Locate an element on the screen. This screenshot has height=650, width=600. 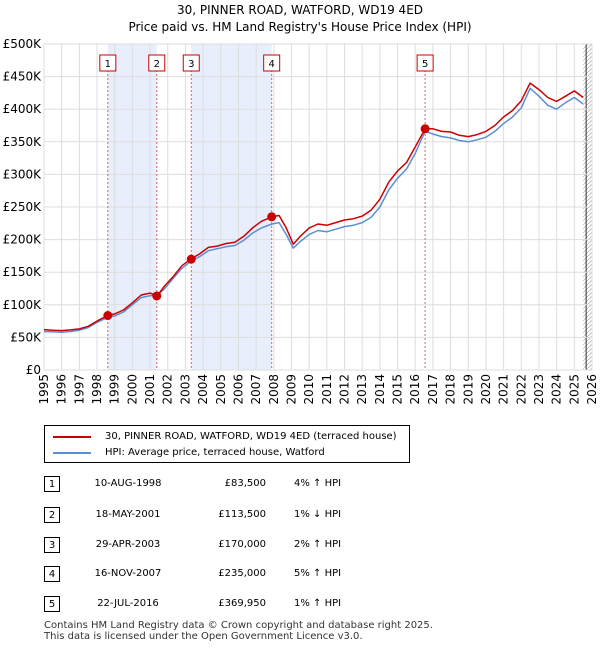
x-tick-label: 2021 is located at coordinates (504, 389).